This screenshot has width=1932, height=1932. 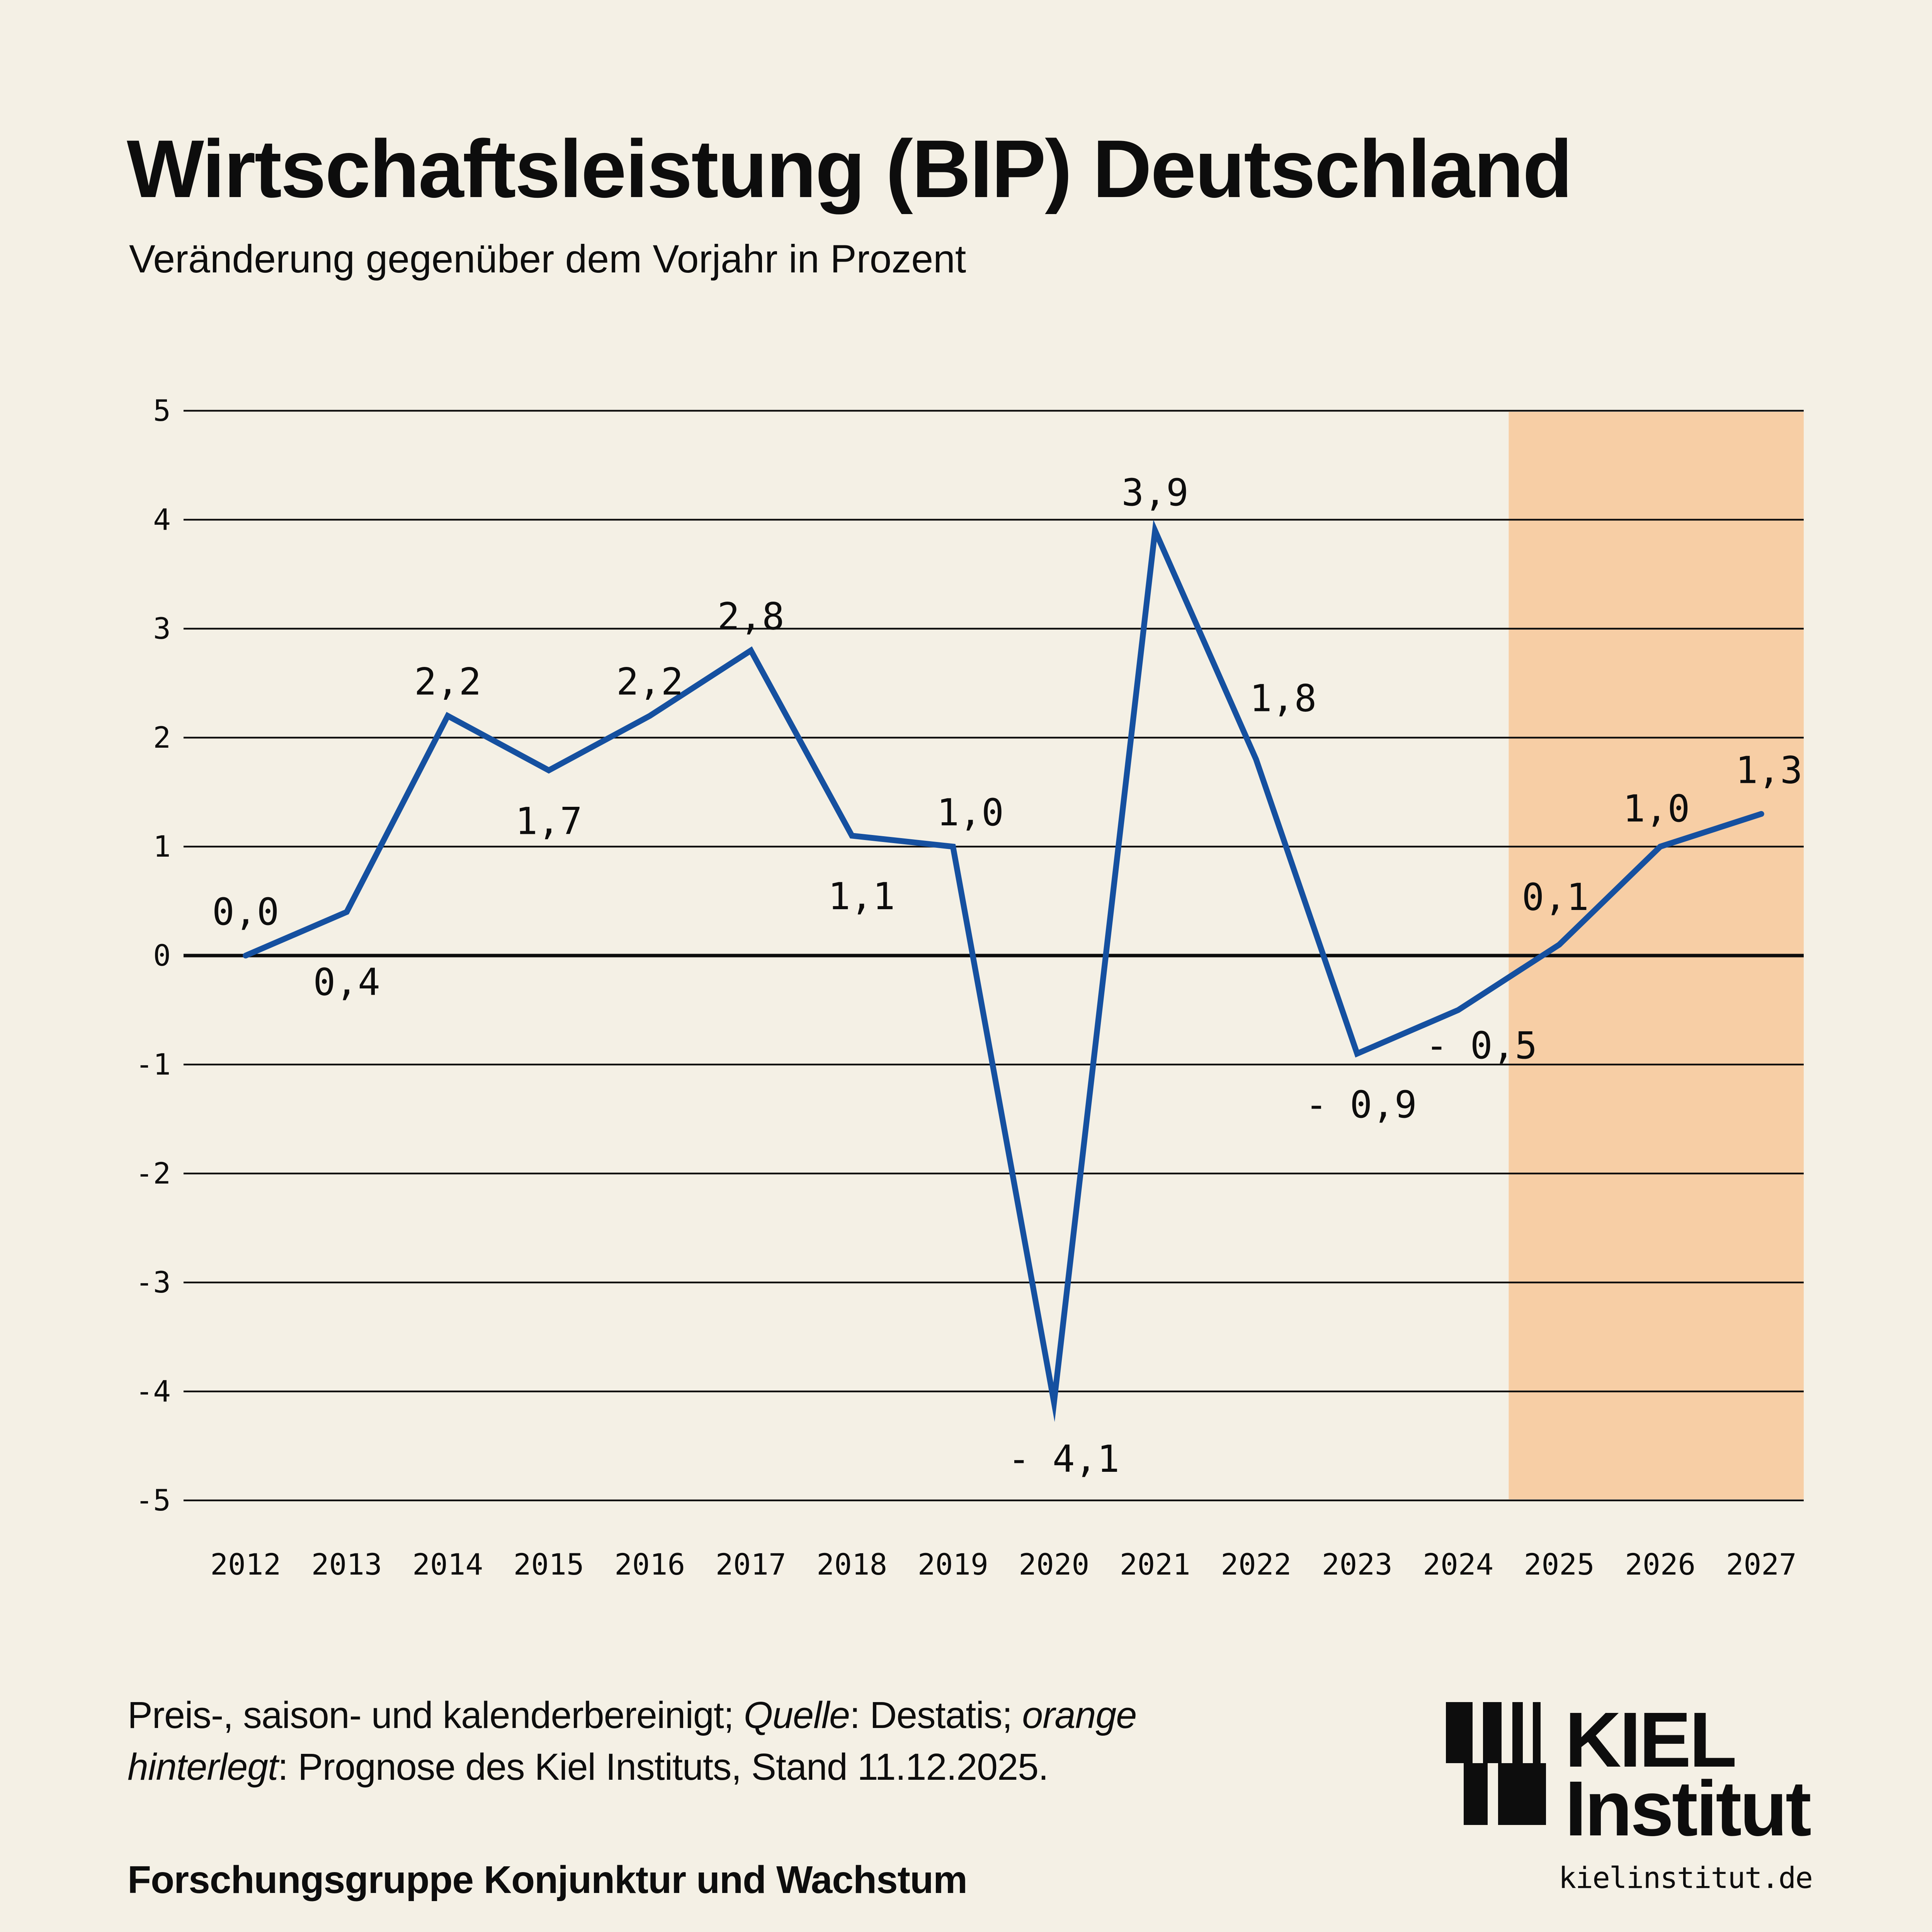 What do you see at coordinates (1063, 1459) in the screenshot?
I see `data-point-label: - 4,1` at bounding box center [1063, 1459].